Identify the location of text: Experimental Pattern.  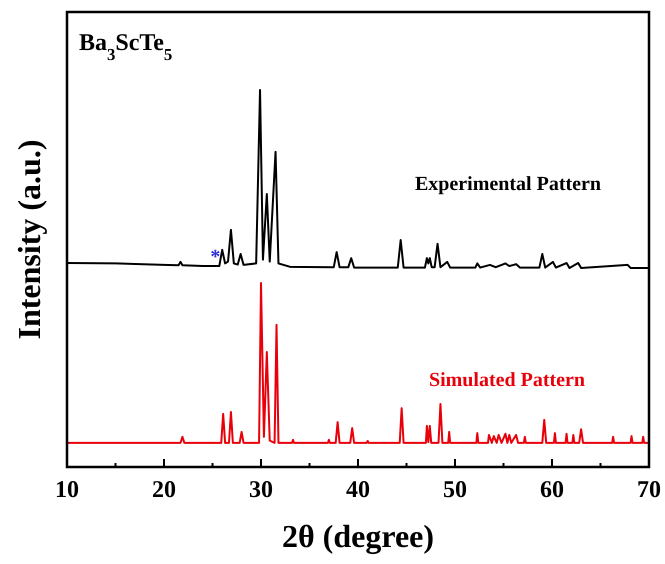
(508, 184).